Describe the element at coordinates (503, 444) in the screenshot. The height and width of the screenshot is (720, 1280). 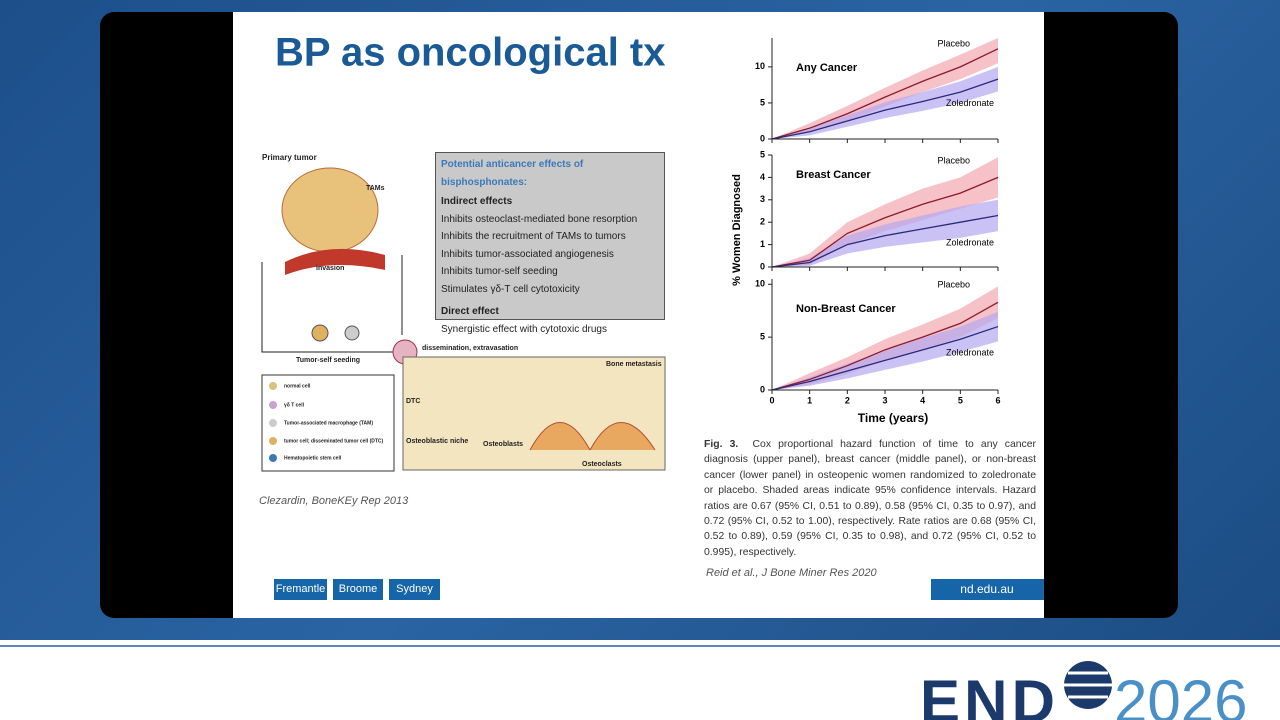
I see `label: Osteoblasts` at that location.